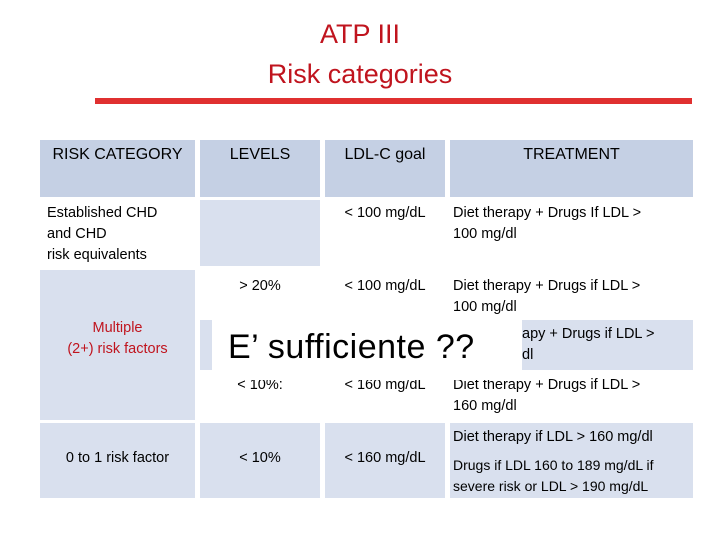 This screenshot has height=540, width=720. I want to click on band-low-category, so click(117, 460).